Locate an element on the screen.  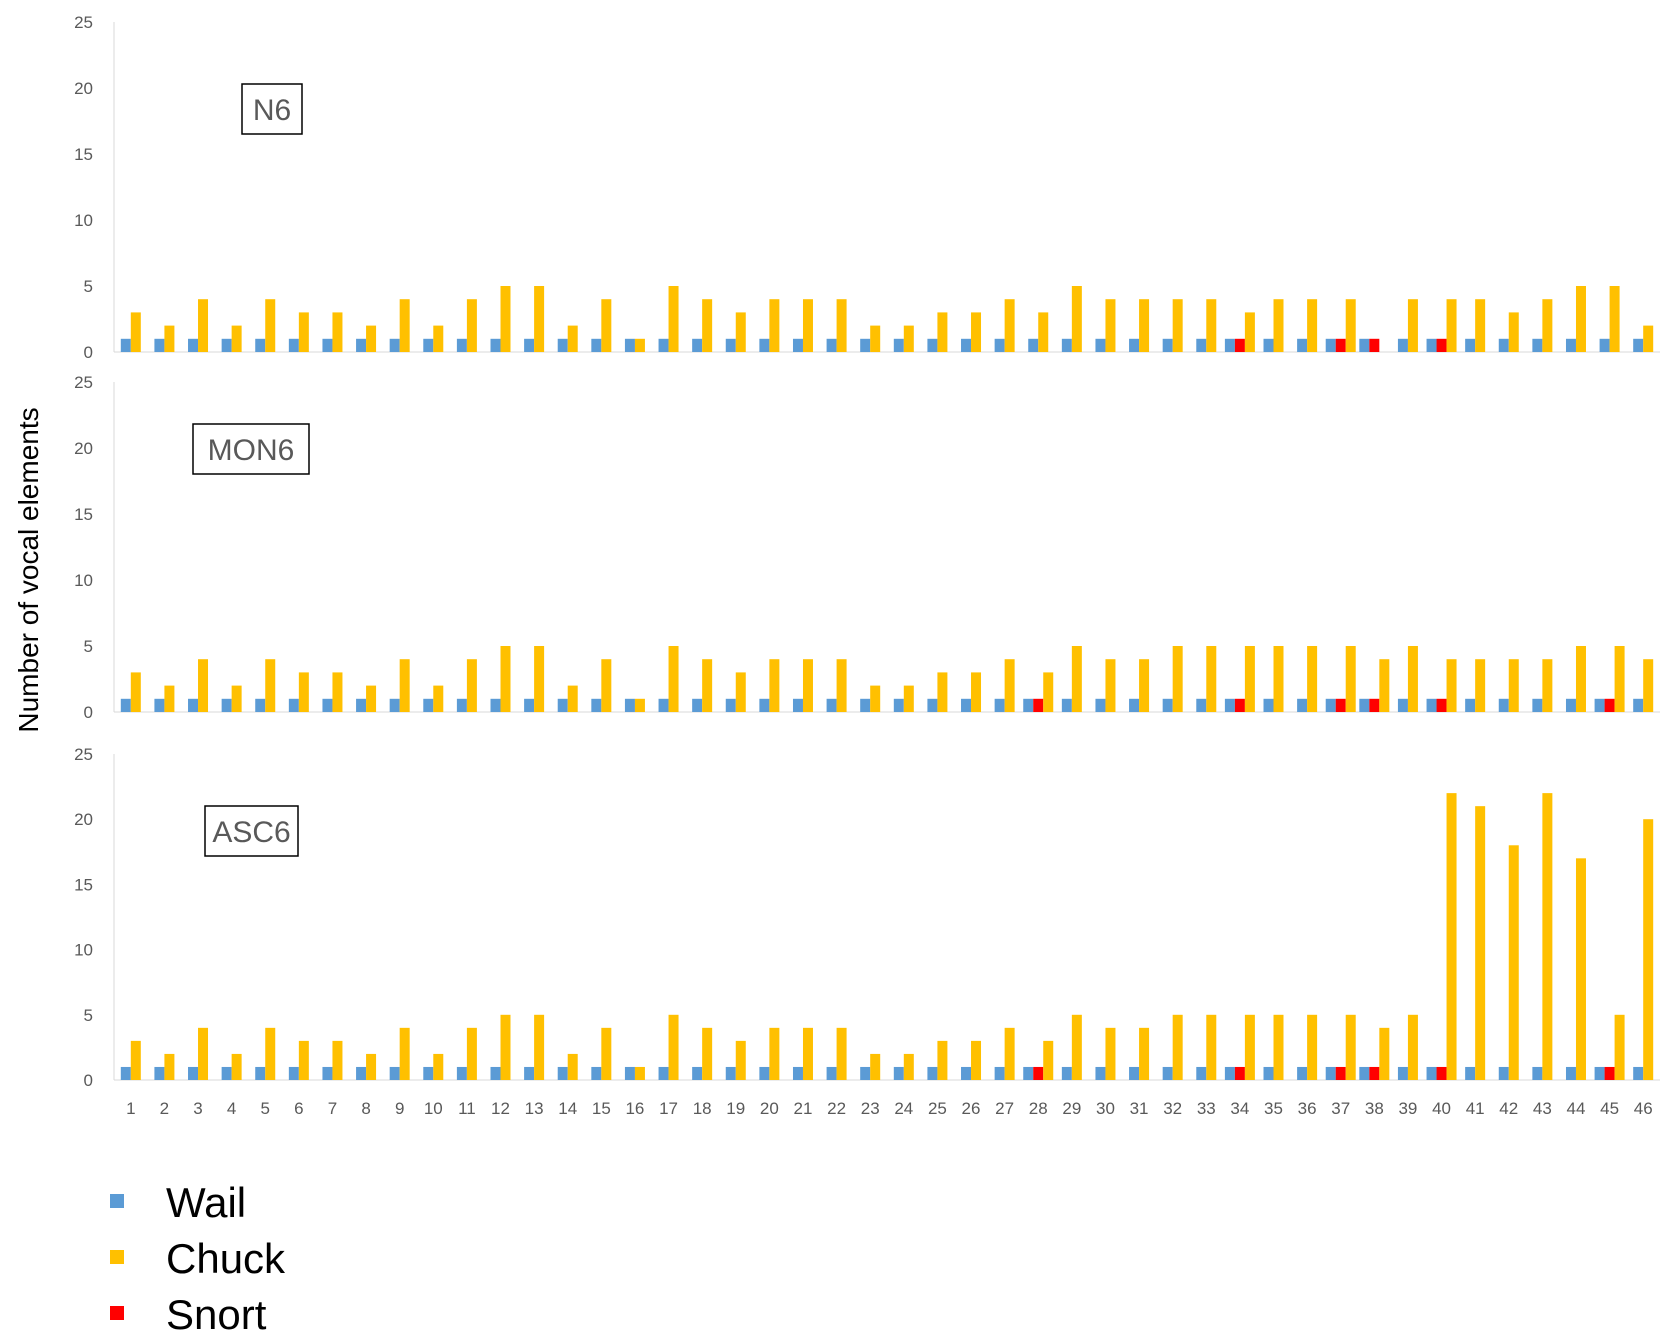
y-tick-label: 5 is located at coordinates (88, 286).